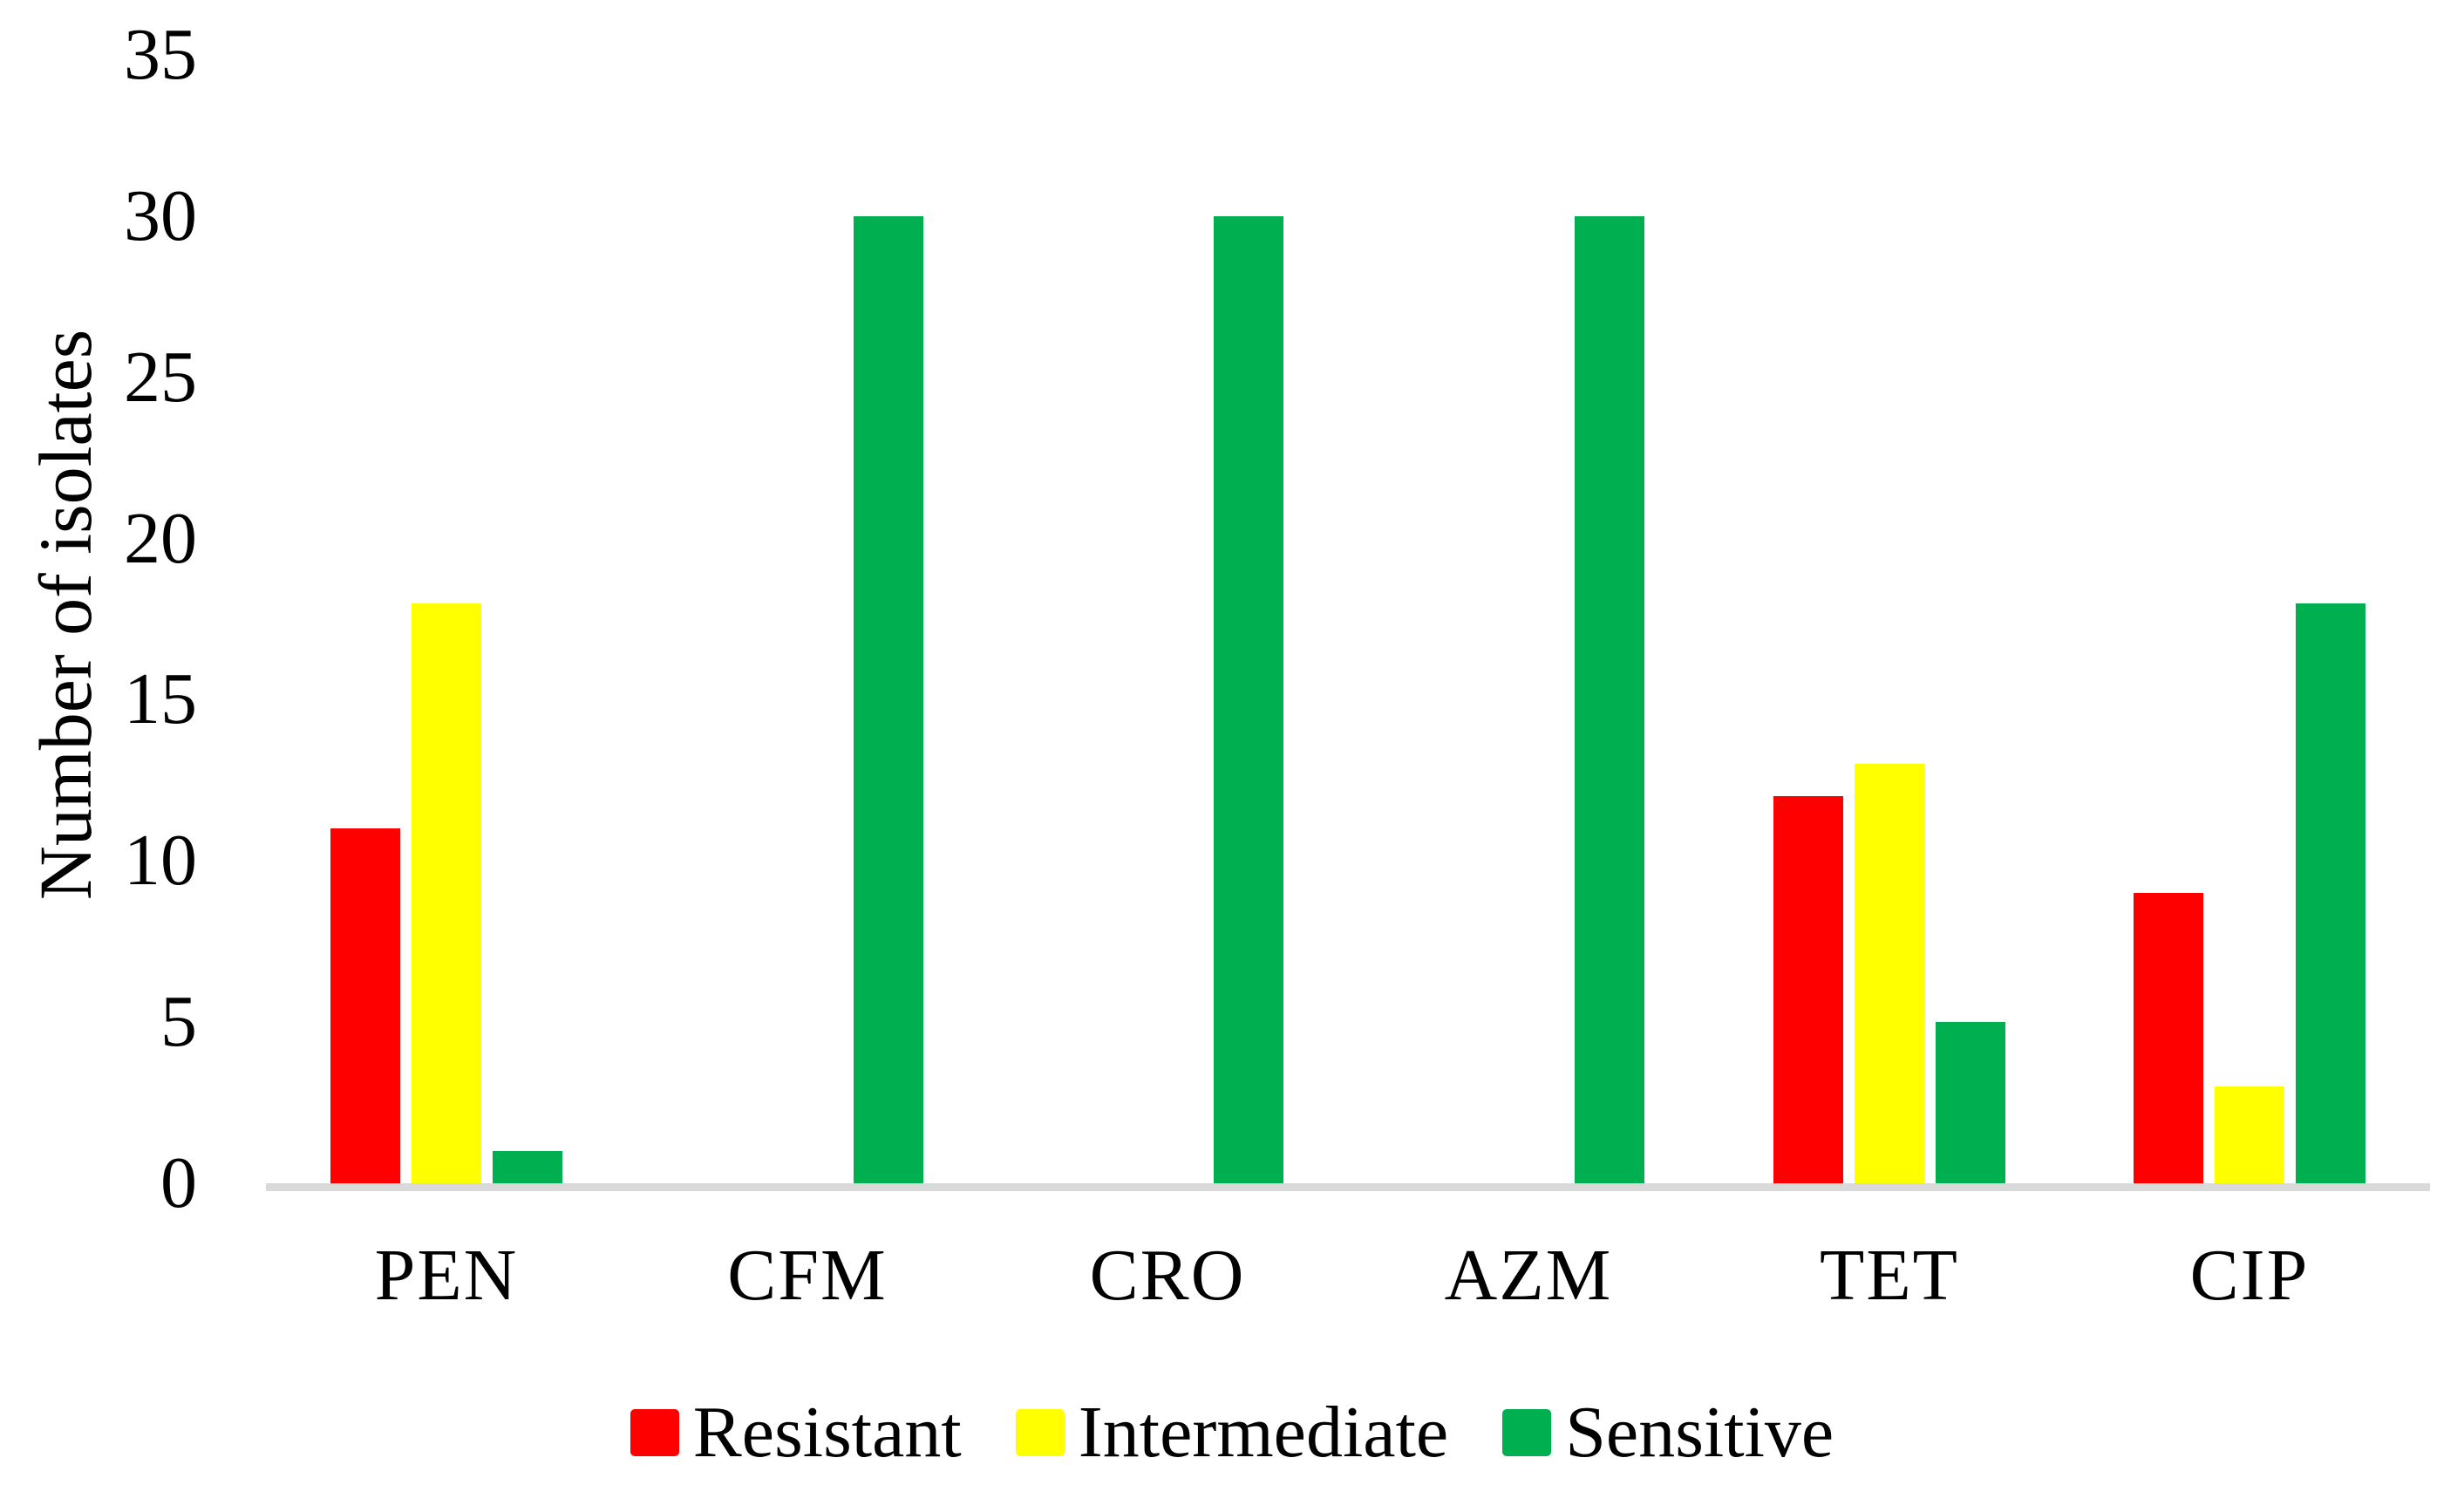  I want to click on legend-label-intermediate: Intermediate, so click(1263, 1432).